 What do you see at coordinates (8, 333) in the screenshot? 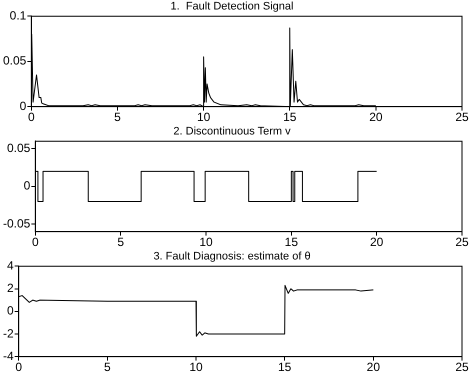
I see `y-tick-label: -2` at bounding box center [8, 333].